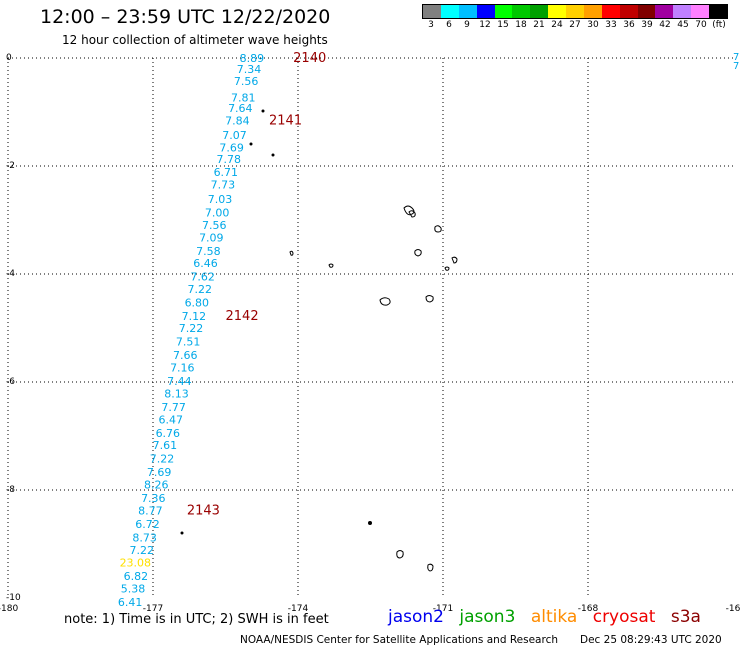 The width and height of the screenshot is (740, 650). Describe the element at coordinates (557, 25) in the screenshot. I see `color-scale-label: 24` at that location.